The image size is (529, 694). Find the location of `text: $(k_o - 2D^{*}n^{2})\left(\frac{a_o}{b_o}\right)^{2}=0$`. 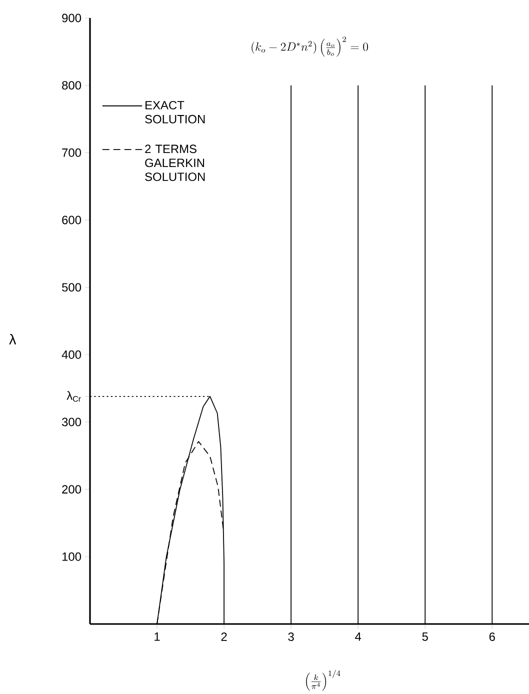

text: $(k_o - 2D^{*}n^{2})\left(\frac{a_o}{b_o}\right)^{2}=0$ is located at coordinates (310, 46).